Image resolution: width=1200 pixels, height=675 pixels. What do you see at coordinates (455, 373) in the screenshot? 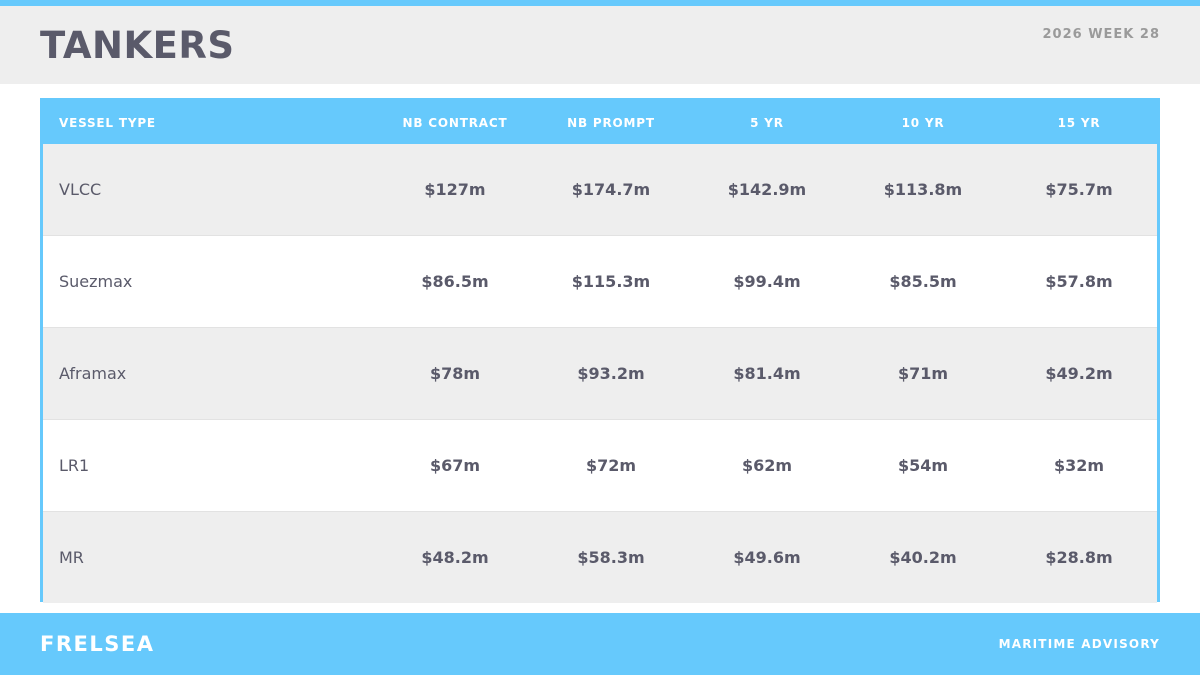
I see `price-cell: $78m` at bounding box center [455, 373].